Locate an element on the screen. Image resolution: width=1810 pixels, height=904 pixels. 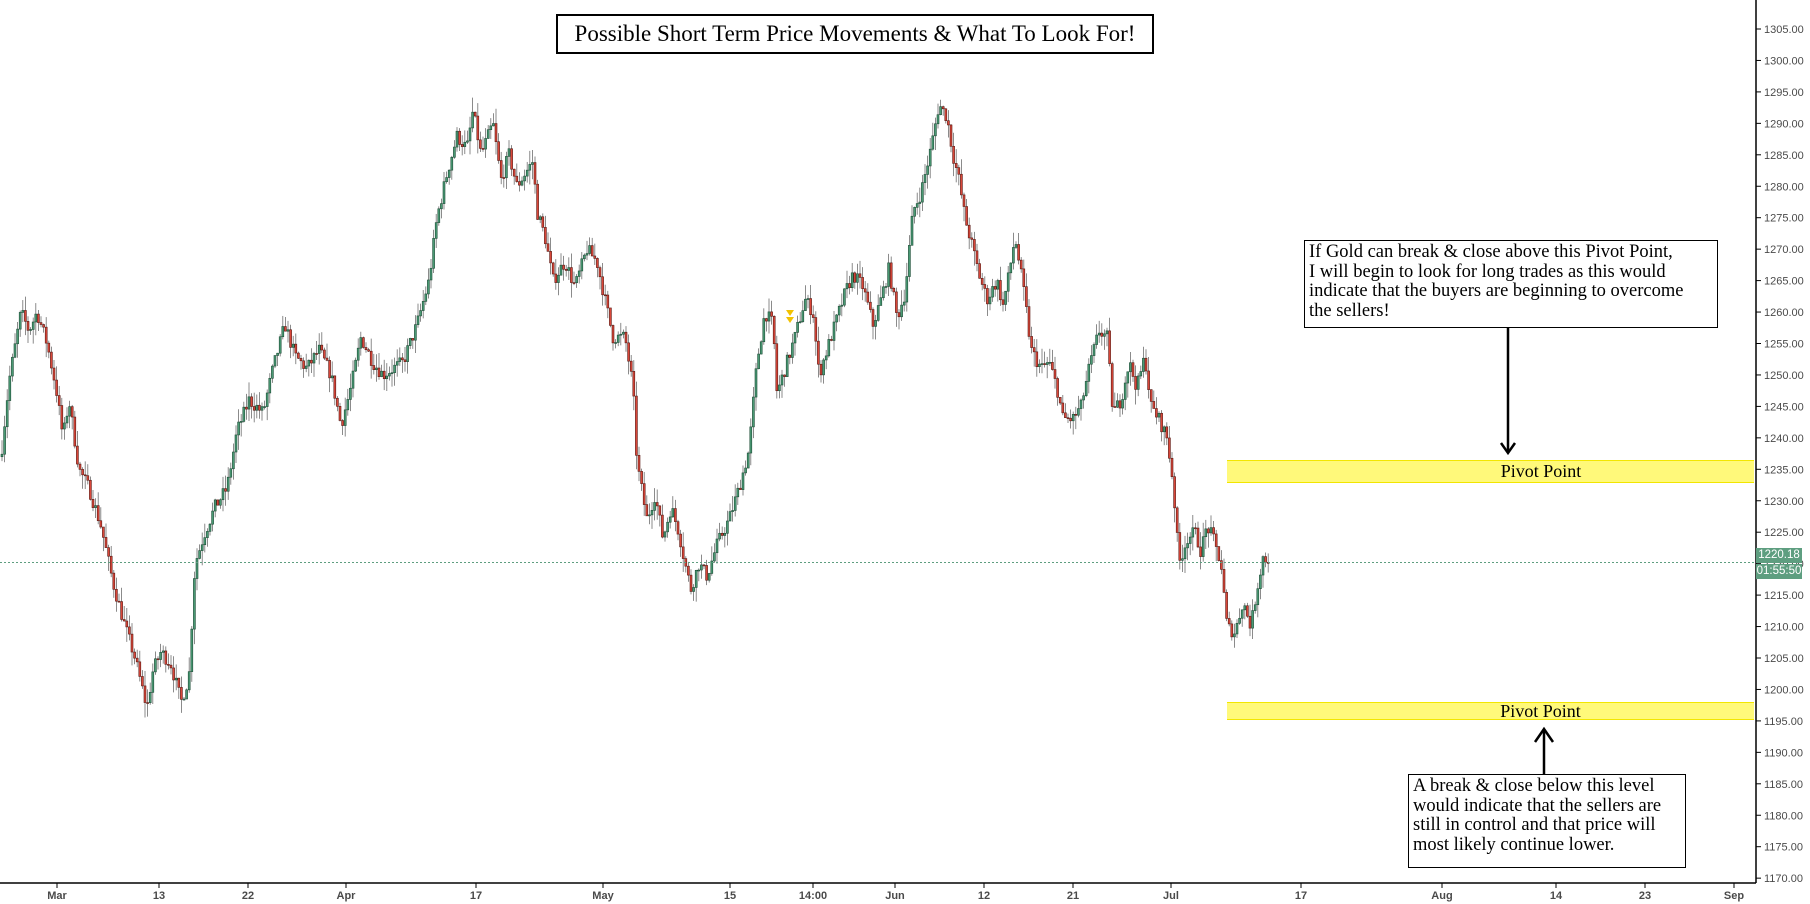
y-tick-label: 1290.00 is located at coordinates (1784, 124).